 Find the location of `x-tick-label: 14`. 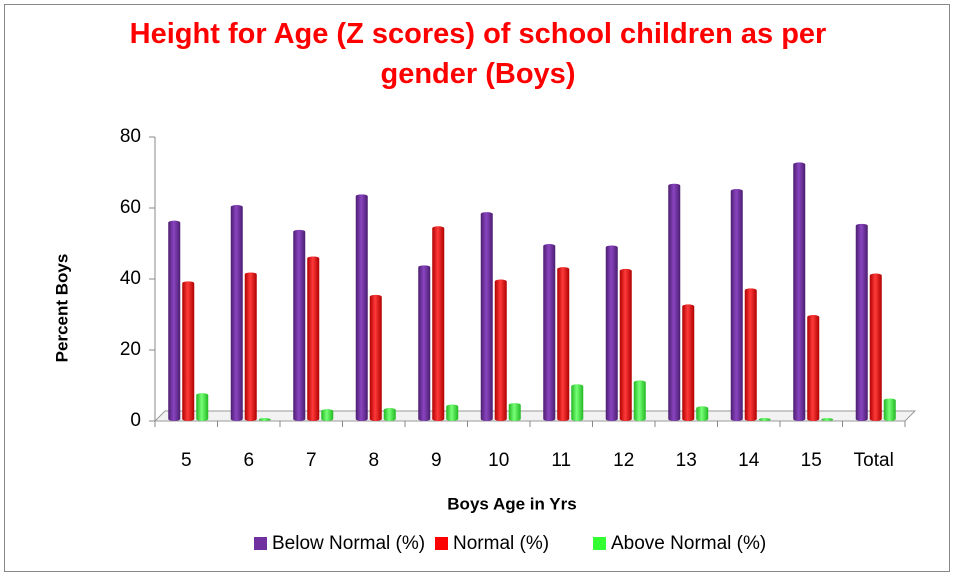

x-tick-label: 14 is located at coordinates (749, 460).